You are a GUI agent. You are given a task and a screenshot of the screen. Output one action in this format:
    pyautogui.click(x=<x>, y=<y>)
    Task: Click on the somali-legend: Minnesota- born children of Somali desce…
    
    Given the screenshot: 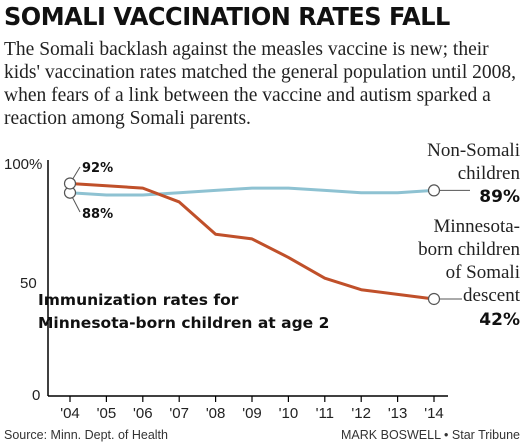 What is the action you would take?
    pyautogui.click(x=469, y=273)
    